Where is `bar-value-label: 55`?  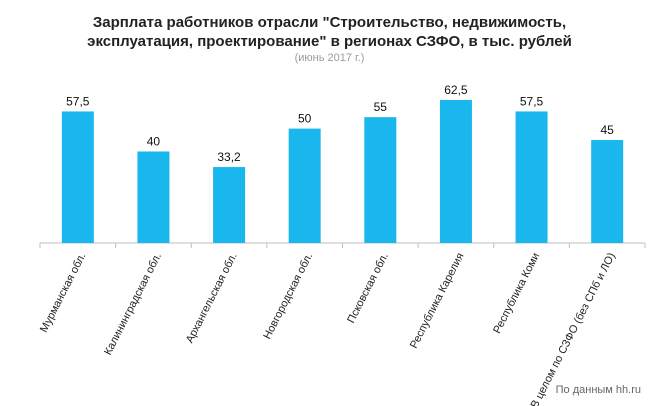 bar-value-label: 55 is located at coordinates (381, 107).